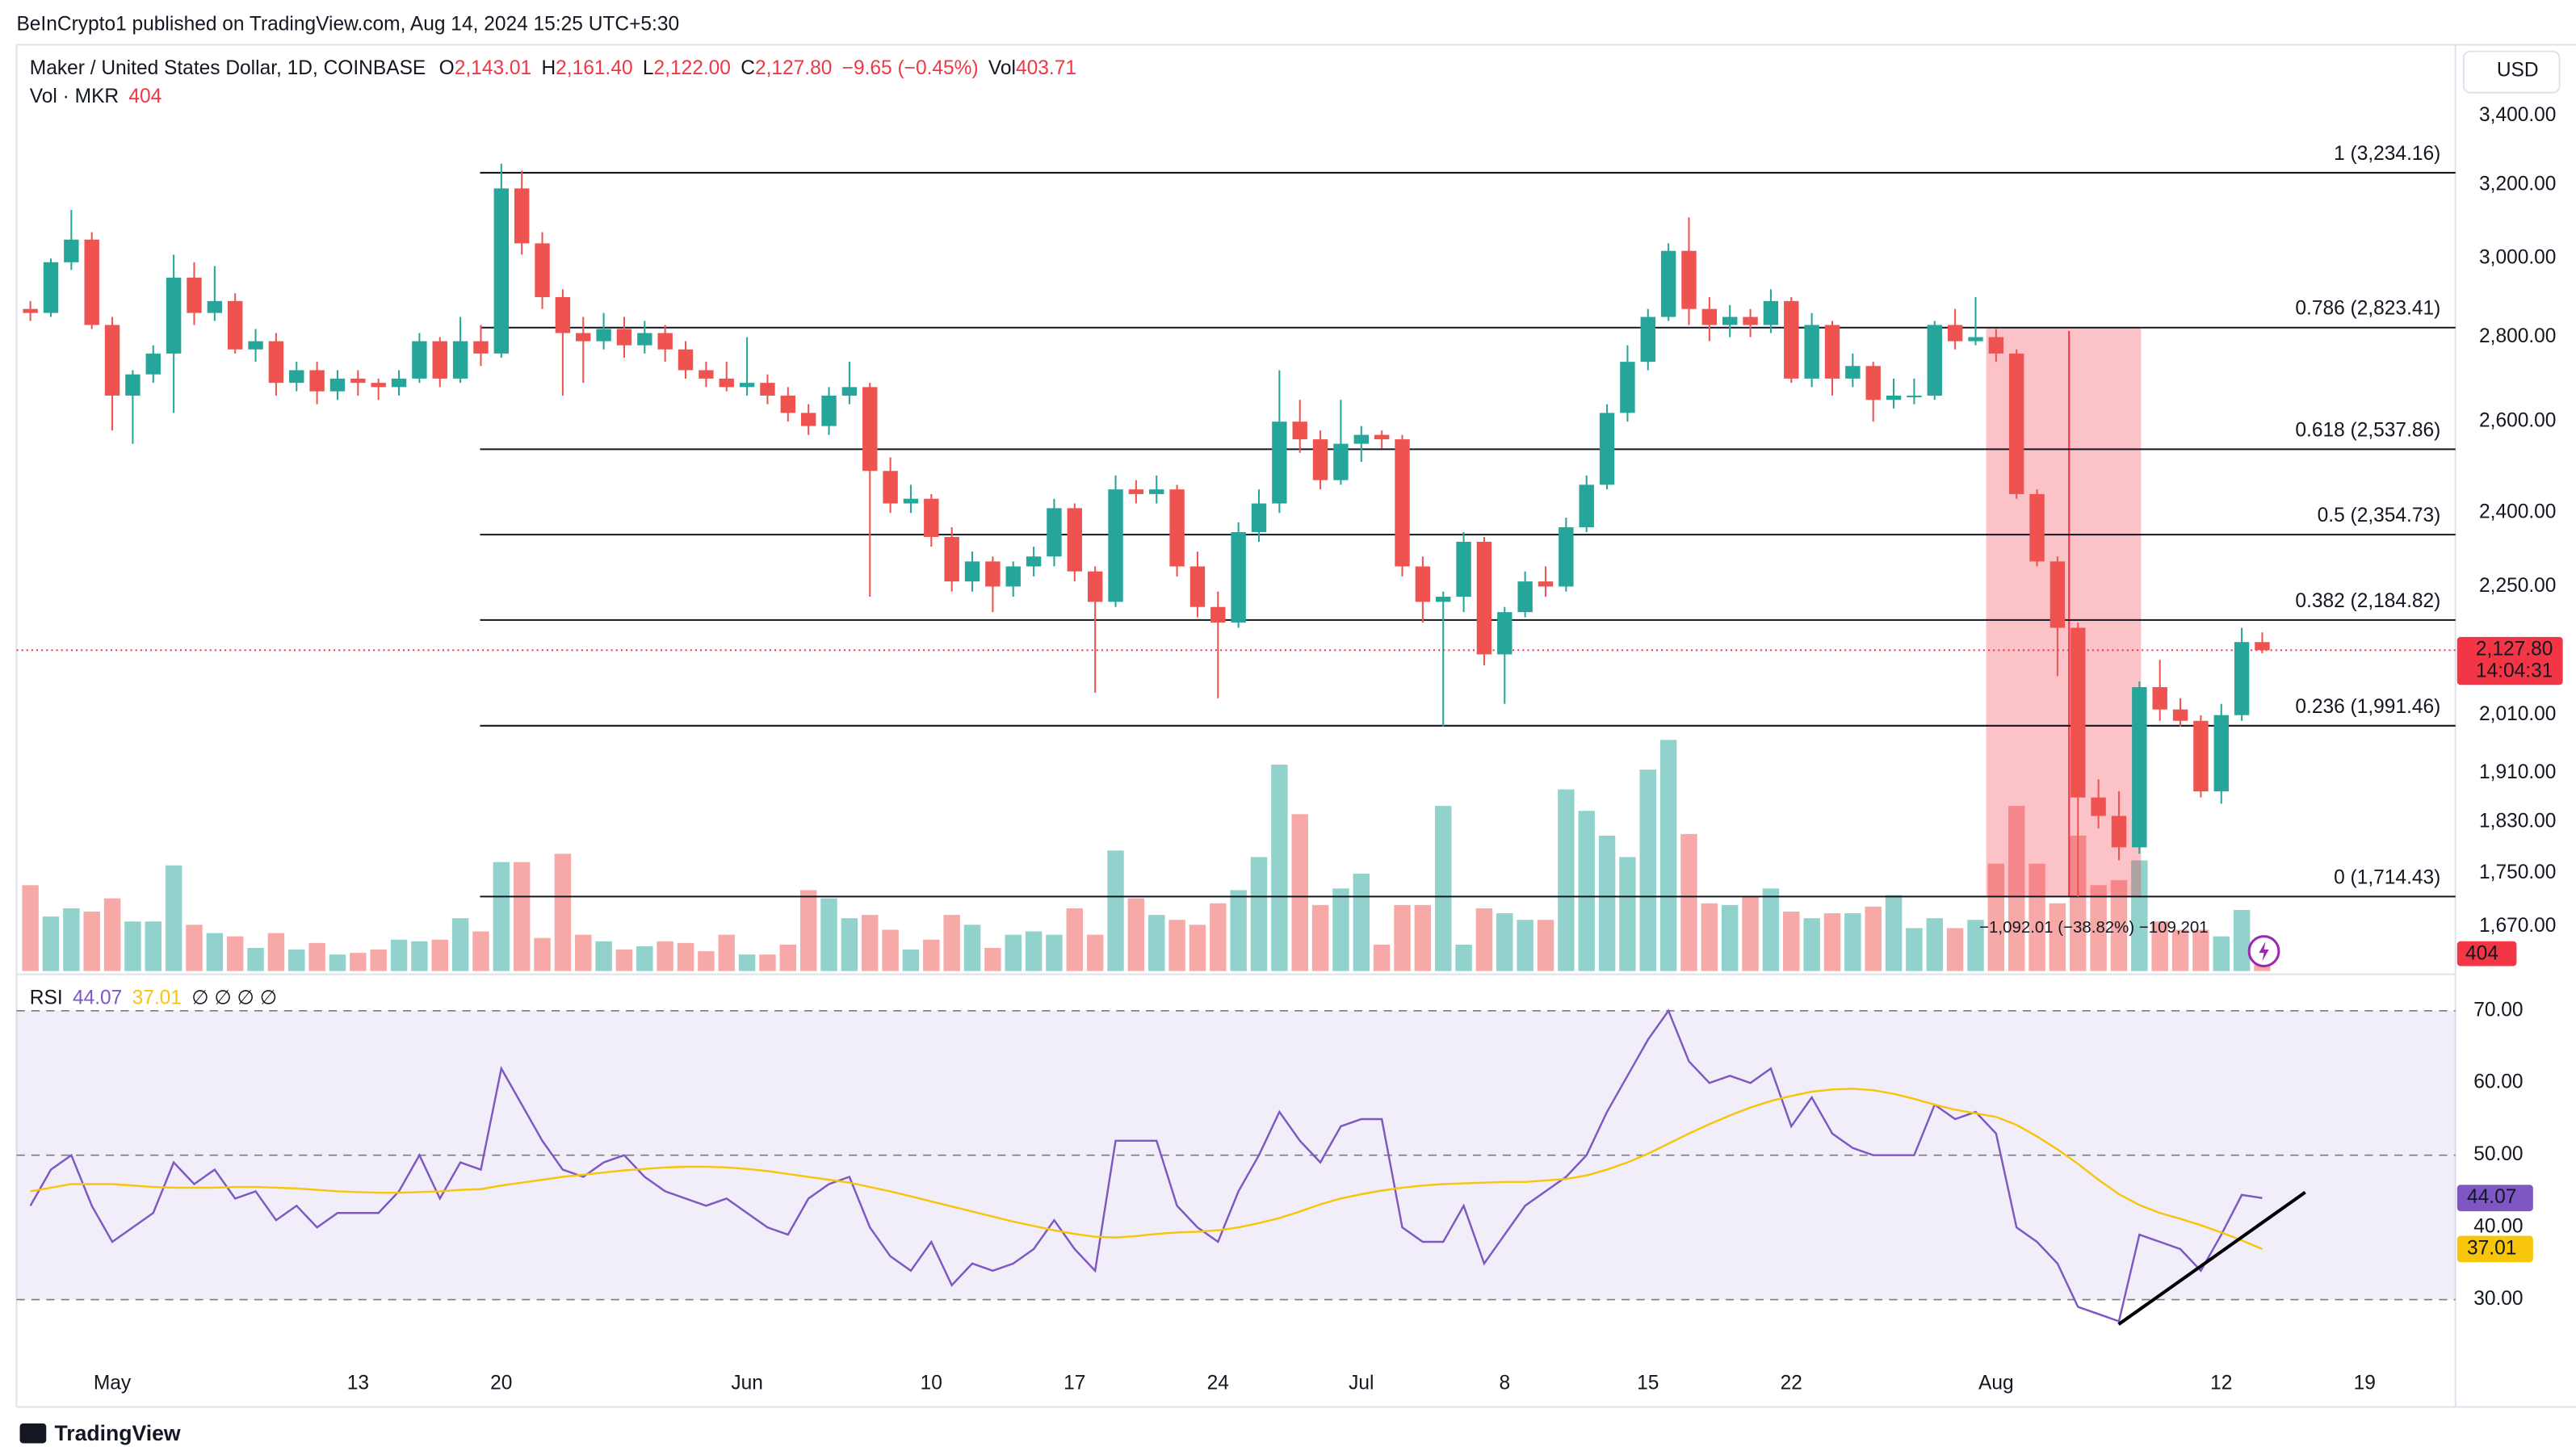  I want to click on rsi-value: 44.07, so click(97, 998).